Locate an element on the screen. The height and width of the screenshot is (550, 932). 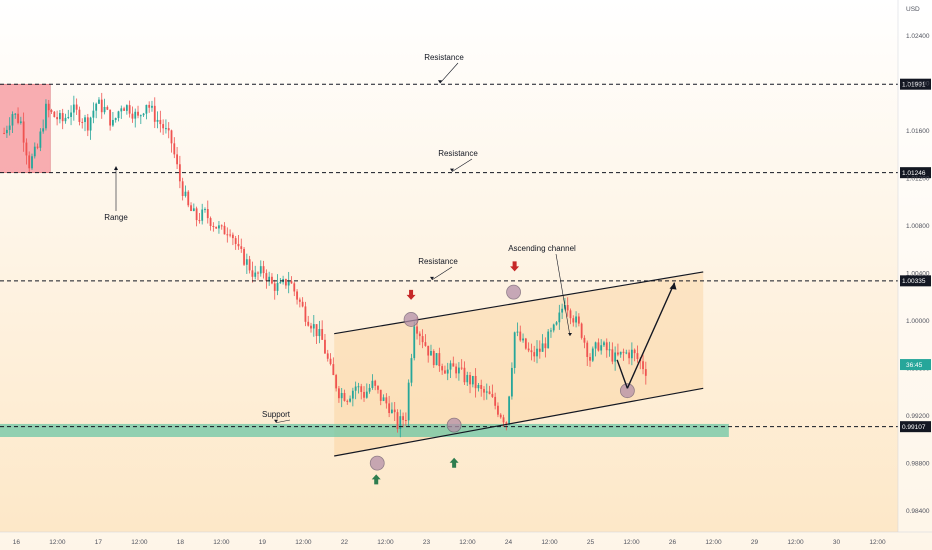
price-tick-label: 0.98800 is located at coordinates (918, 463).